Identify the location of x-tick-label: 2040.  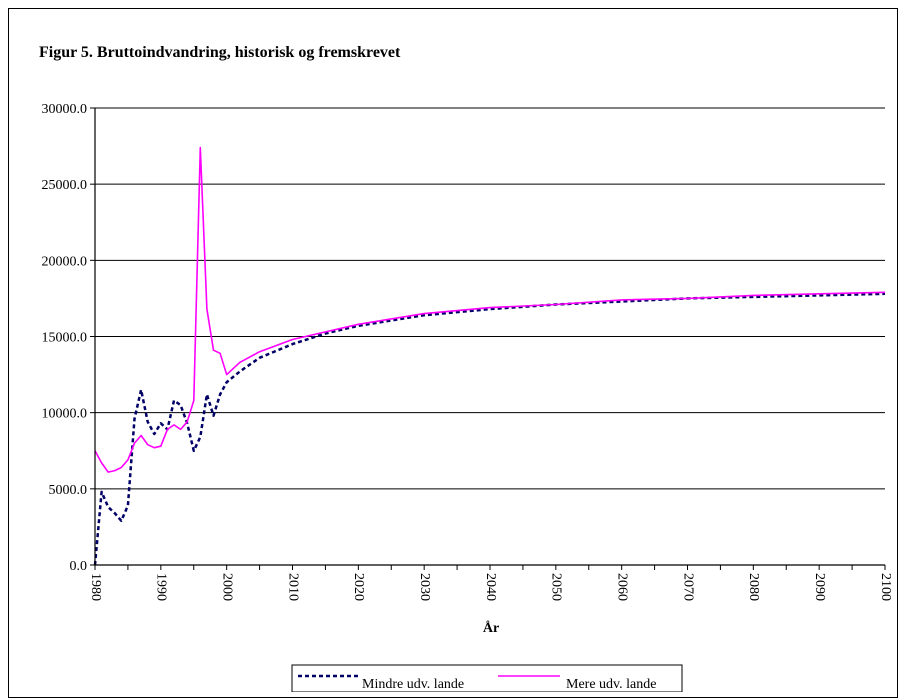
(490, 587).